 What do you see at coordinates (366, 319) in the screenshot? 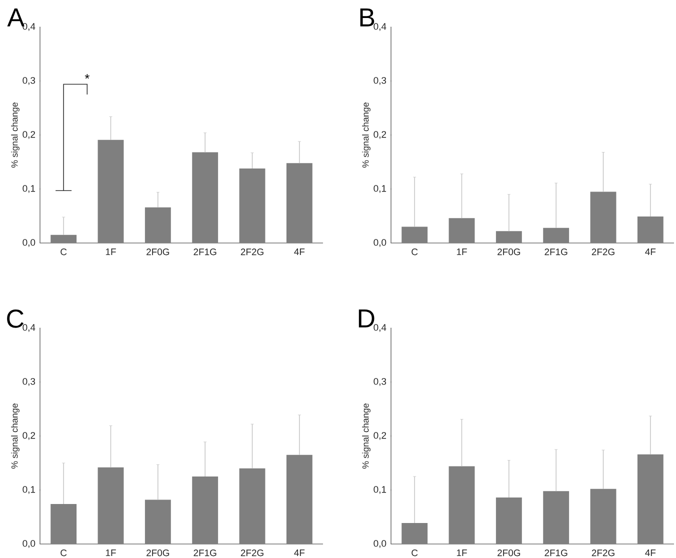
I see `chart-title: D` at bounding box center [366, 319].